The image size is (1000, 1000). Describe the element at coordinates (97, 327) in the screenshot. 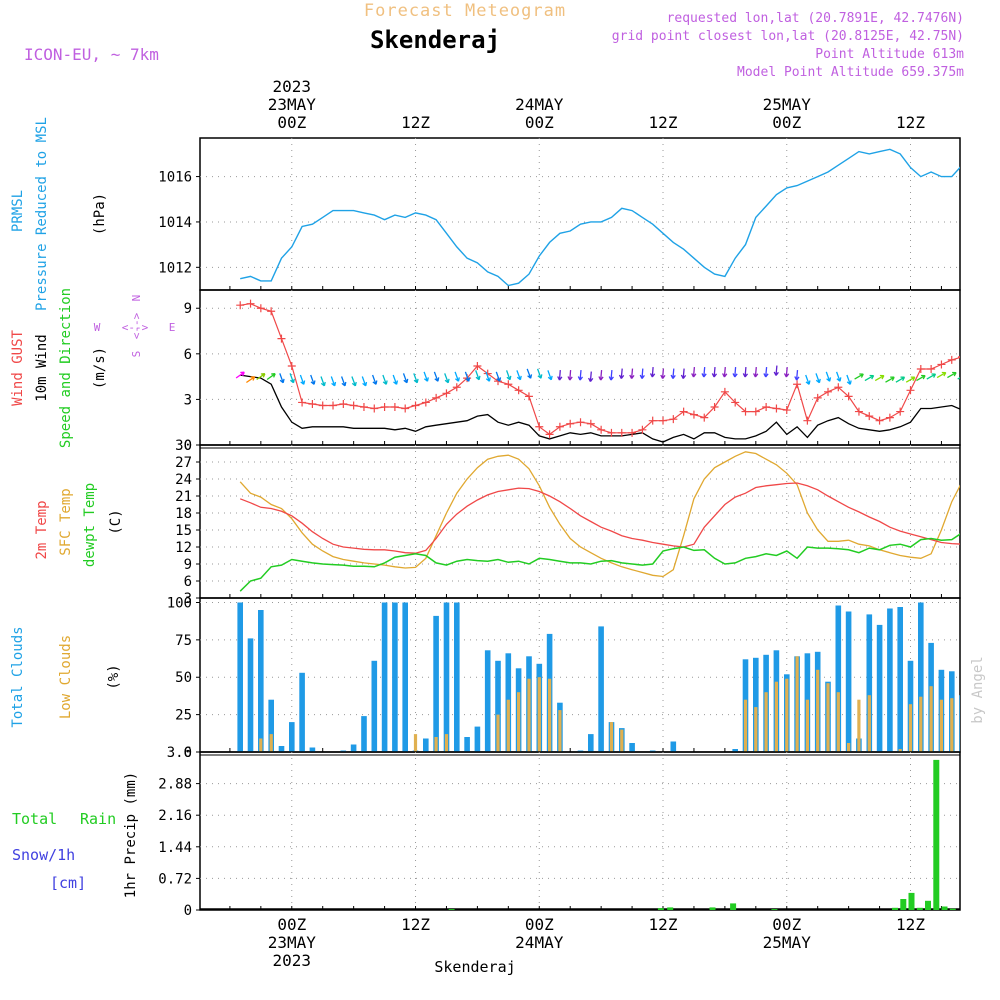

I see `compass-w: W` at that location.